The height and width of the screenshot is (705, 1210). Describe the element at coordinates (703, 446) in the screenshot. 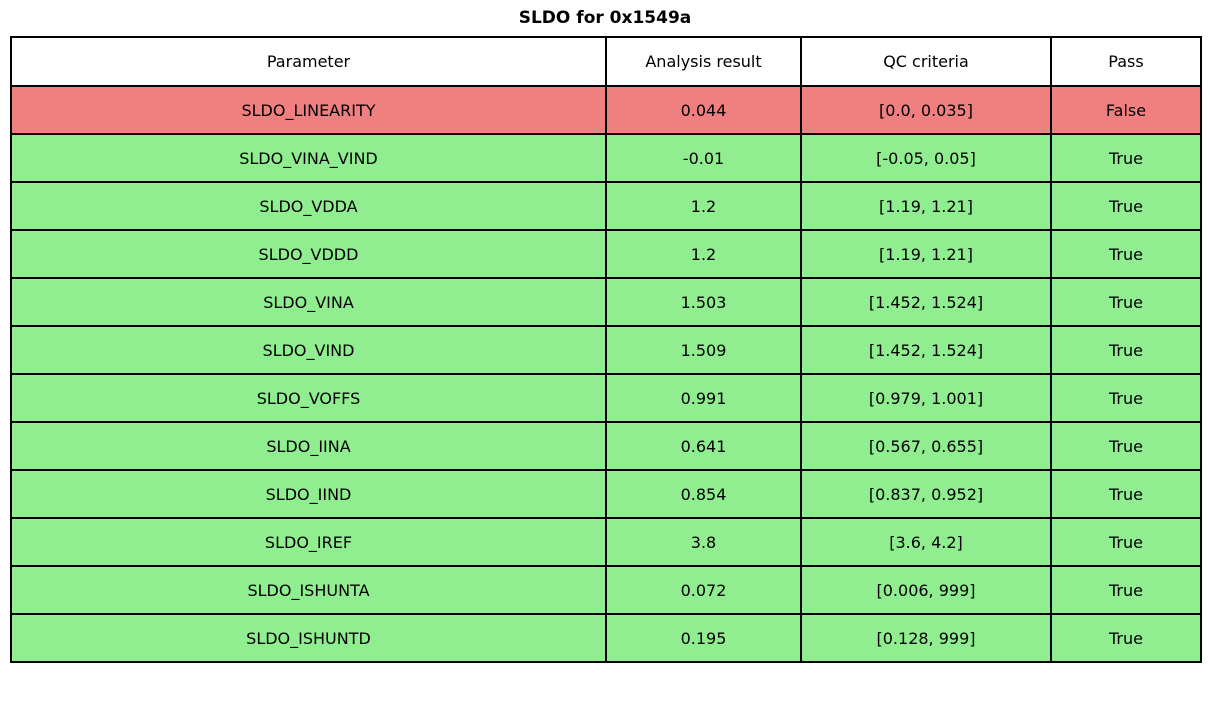

I see `cell-analysis-result: 0.641` at that location.